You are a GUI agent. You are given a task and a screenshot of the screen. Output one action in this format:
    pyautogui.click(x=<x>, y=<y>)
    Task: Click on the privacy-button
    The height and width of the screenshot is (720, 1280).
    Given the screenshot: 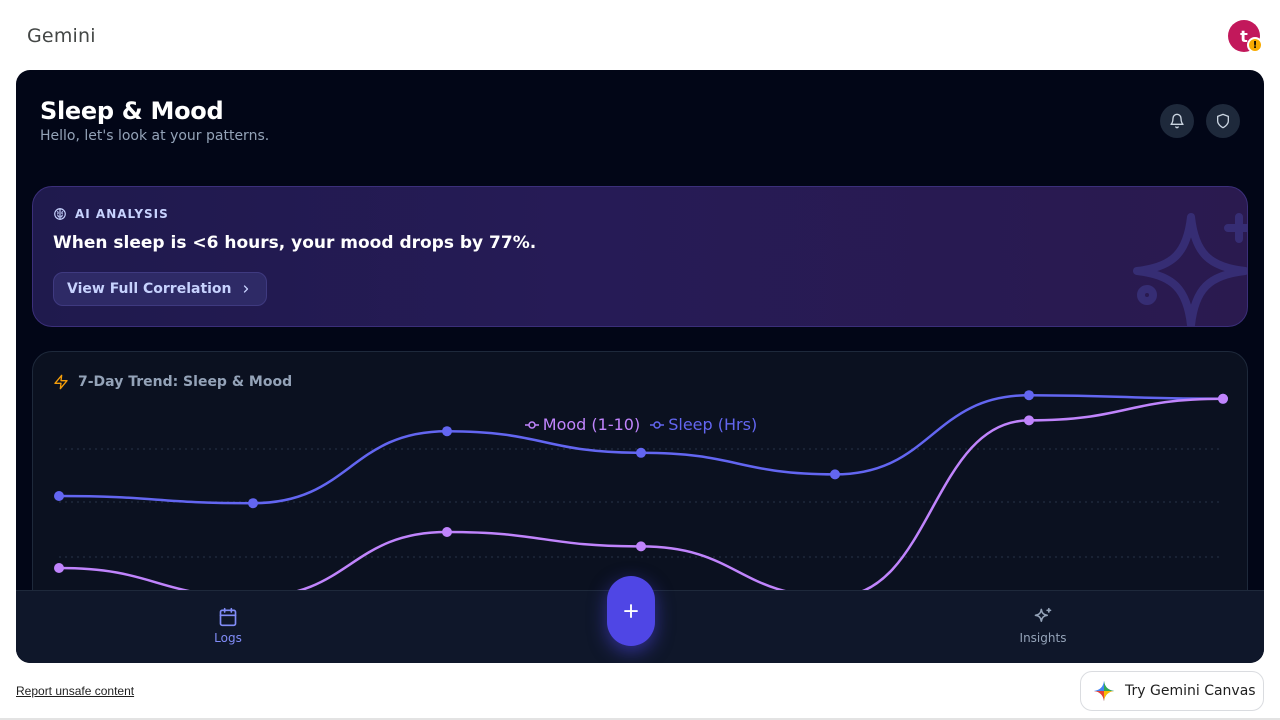 What is the action you would take?
    pyautogui.click(x=1223, y=121)
    